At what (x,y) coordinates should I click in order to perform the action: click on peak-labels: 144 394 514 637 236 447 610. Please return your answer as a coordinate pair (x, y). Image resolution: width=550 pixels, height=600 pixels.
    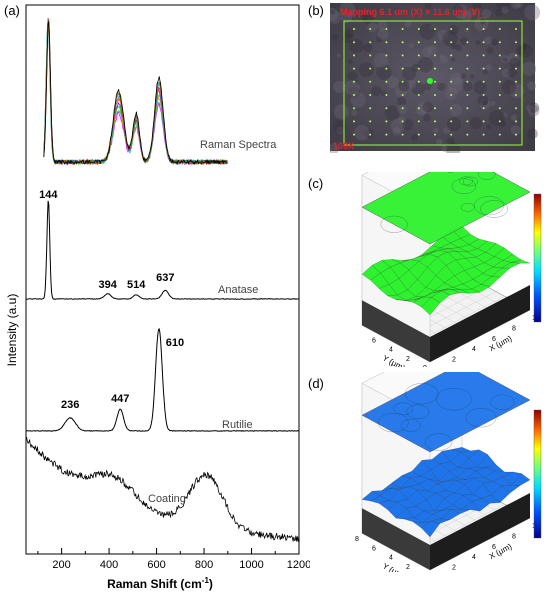
    Looking at the image, I should click on (111, 300).